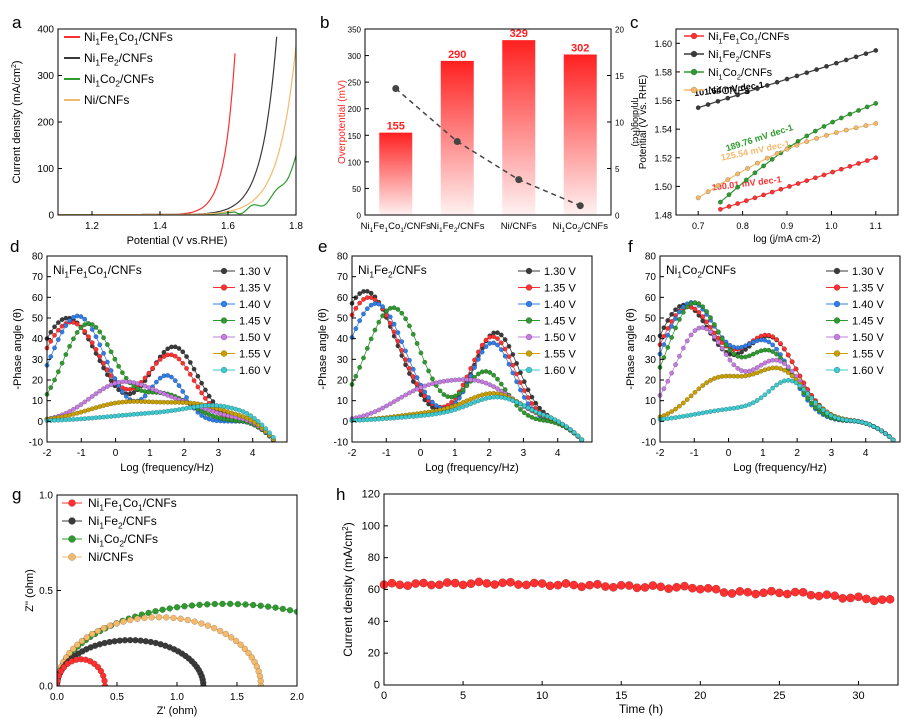 The width and height of the screenshot is (909, 718). Describe the element at coordinates (343, 277) in the screenshot. I see `y-tick-label: 70` at that location.